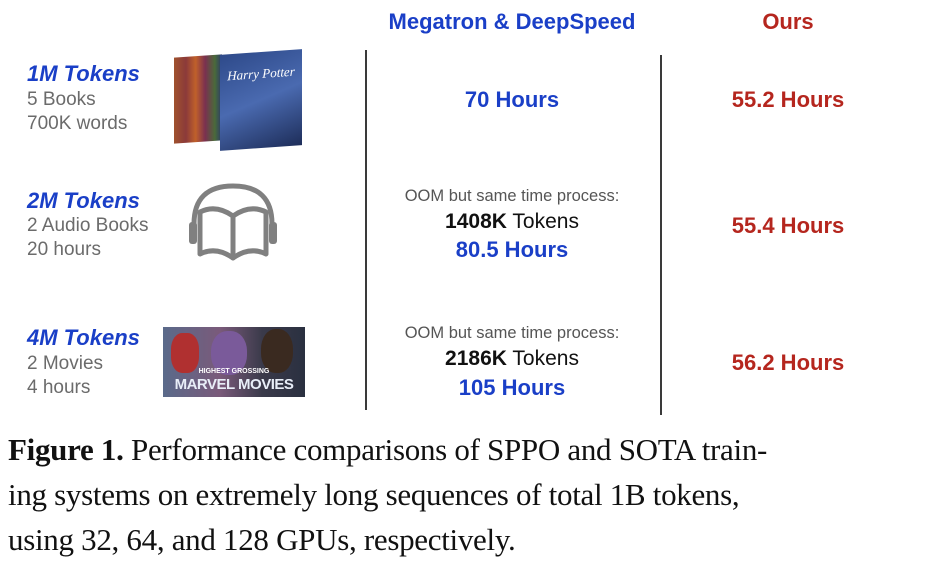 This screenshot has width=938, height=572. Describe the element at coordinates (233, 222) in the screenshot. I see `audiobook-icon` at that location.